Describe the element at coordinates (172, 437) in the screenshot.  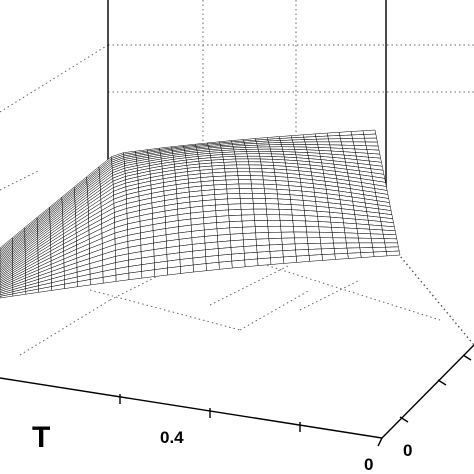
I see `x-tick-label: 0.4` at that location.